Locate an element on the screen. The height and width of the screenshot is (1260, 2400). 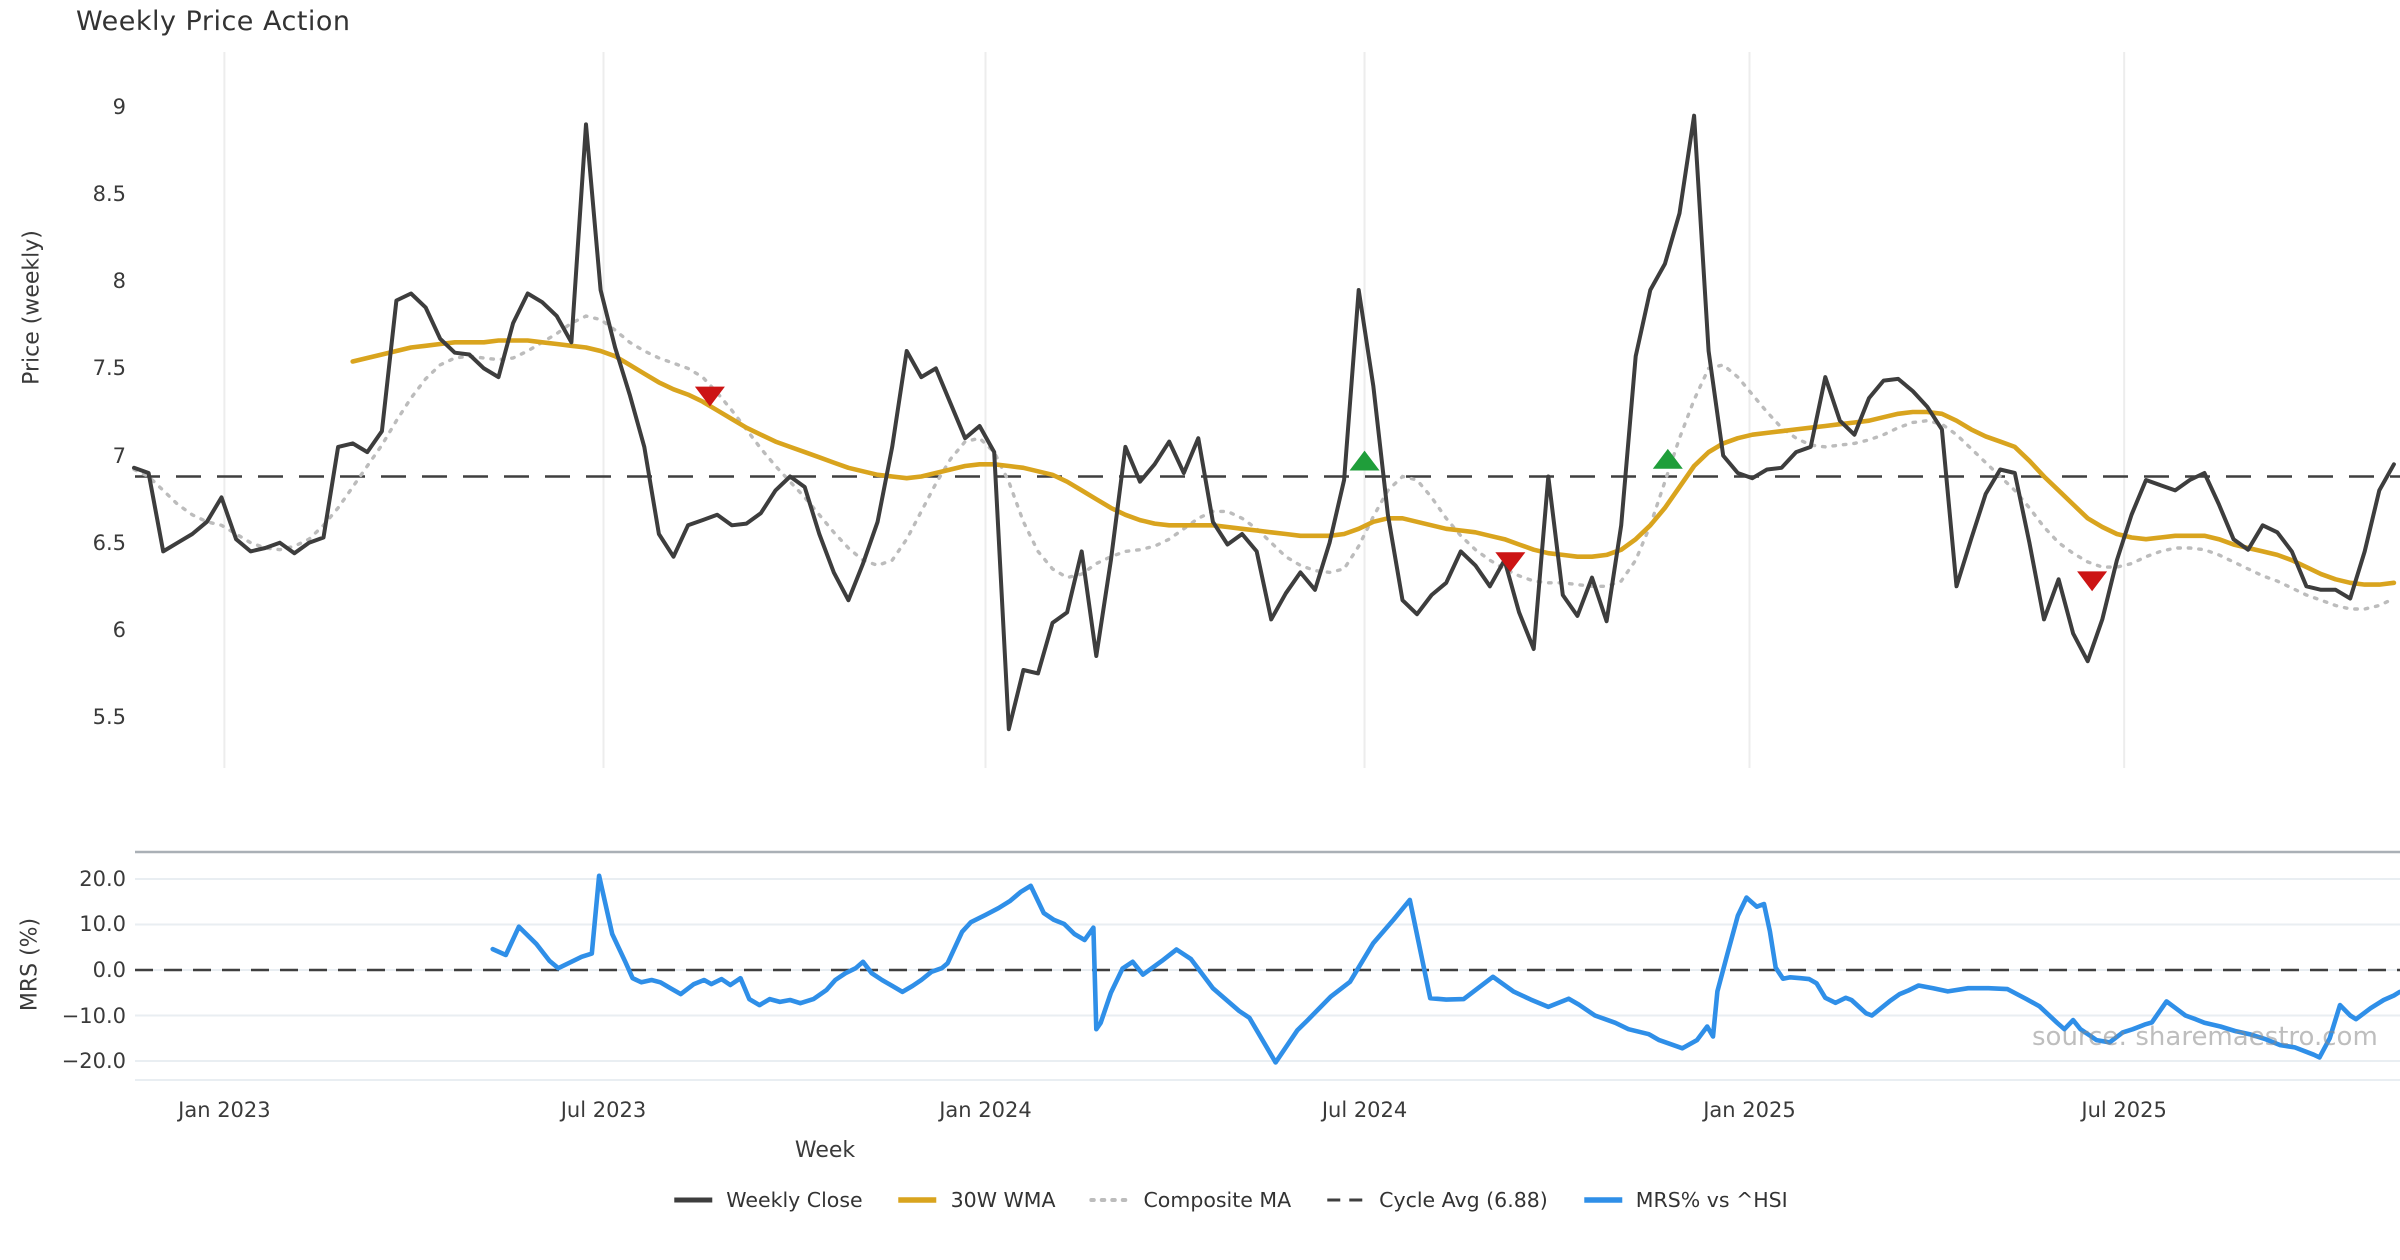
legend-close-label: Weekly Close is located at coordinates (794, 1200).